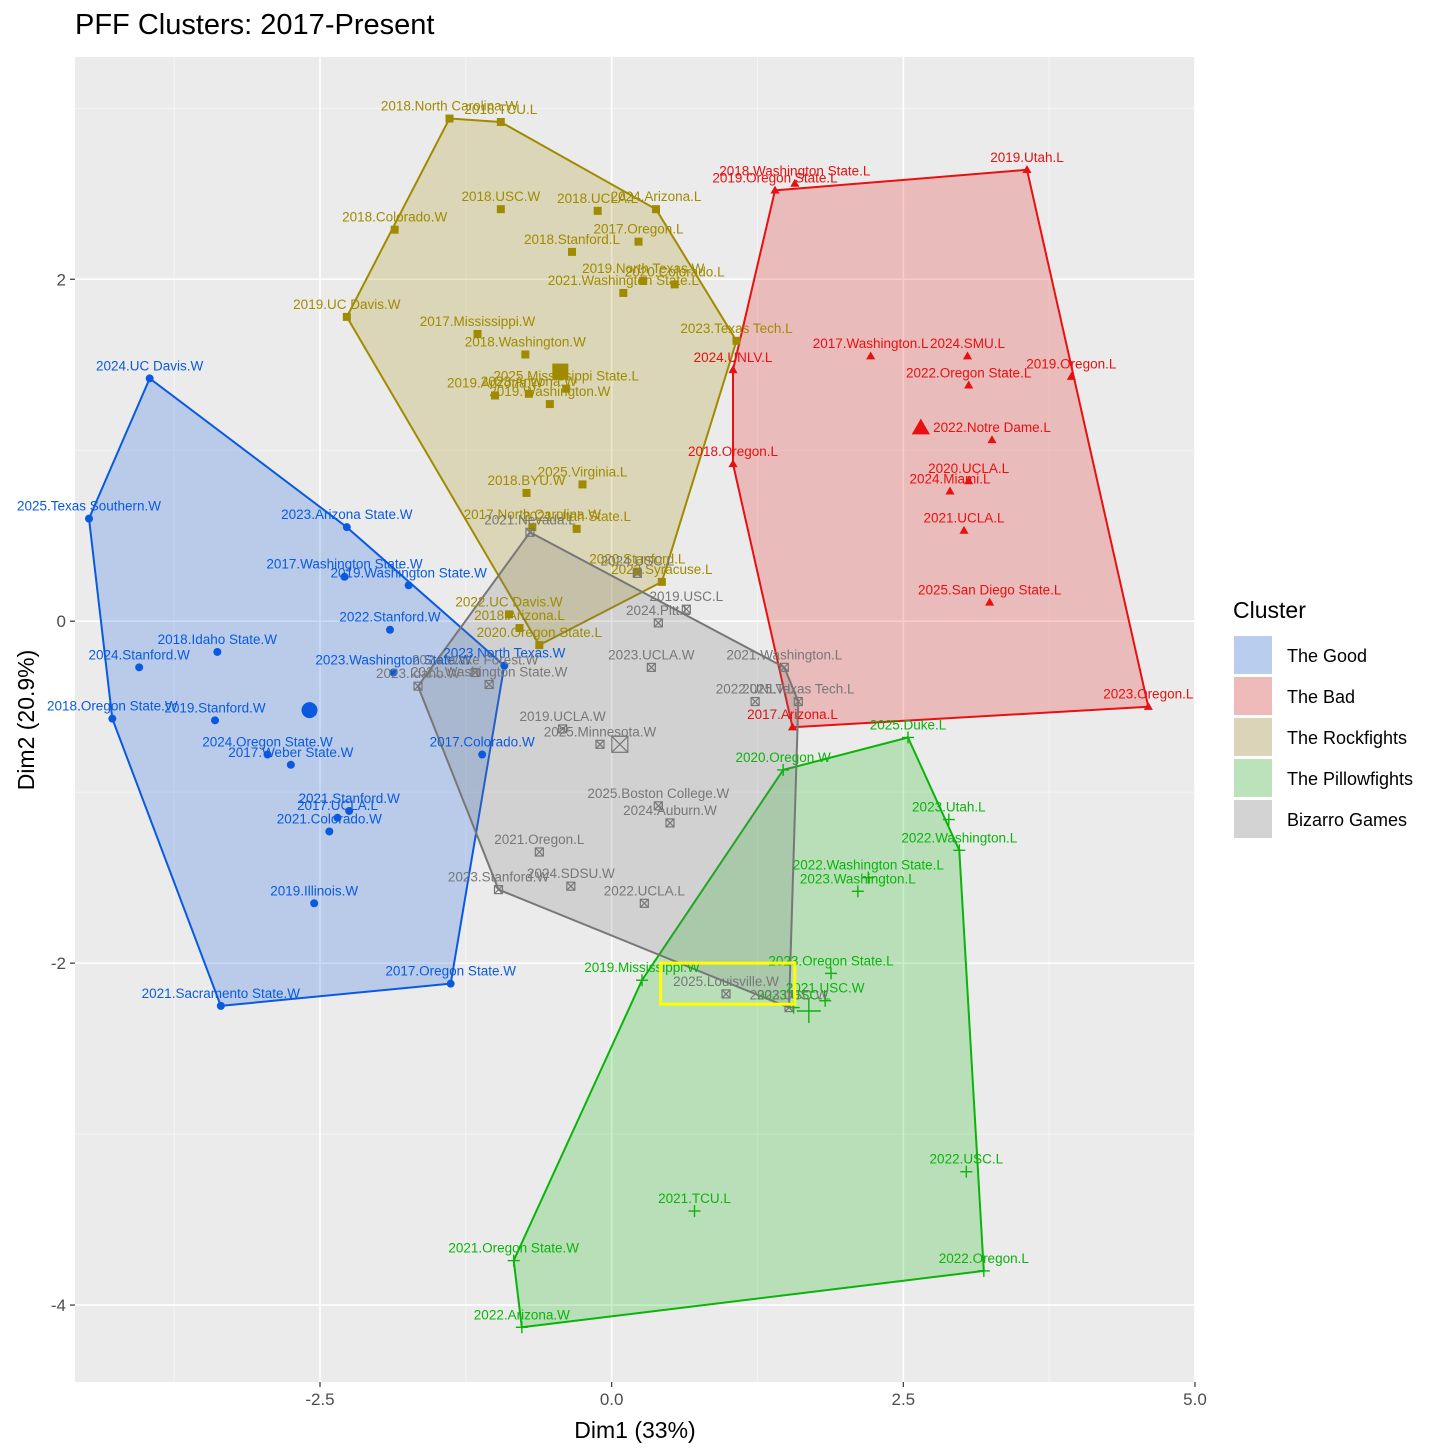 The image size is (1456, 1456). What do you see at coordinates (643, 280) in the screenshot?
I see `point-2019-north-texas-w` at bounding box center [643, 280].